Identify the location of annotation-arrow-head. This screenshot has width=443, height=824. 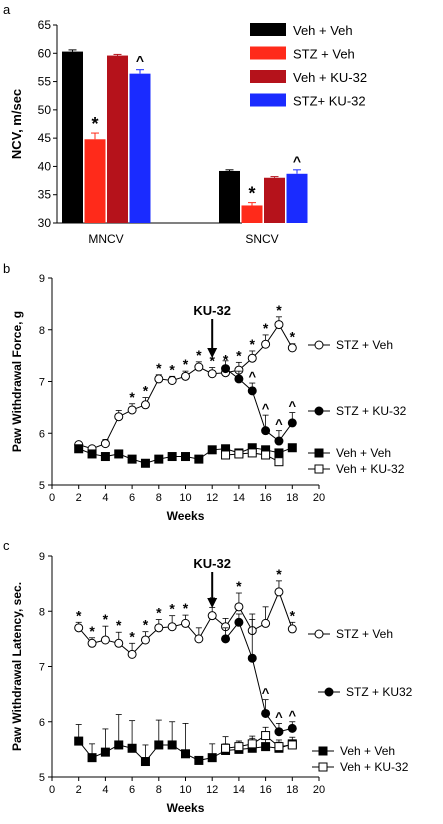
(212, 353).